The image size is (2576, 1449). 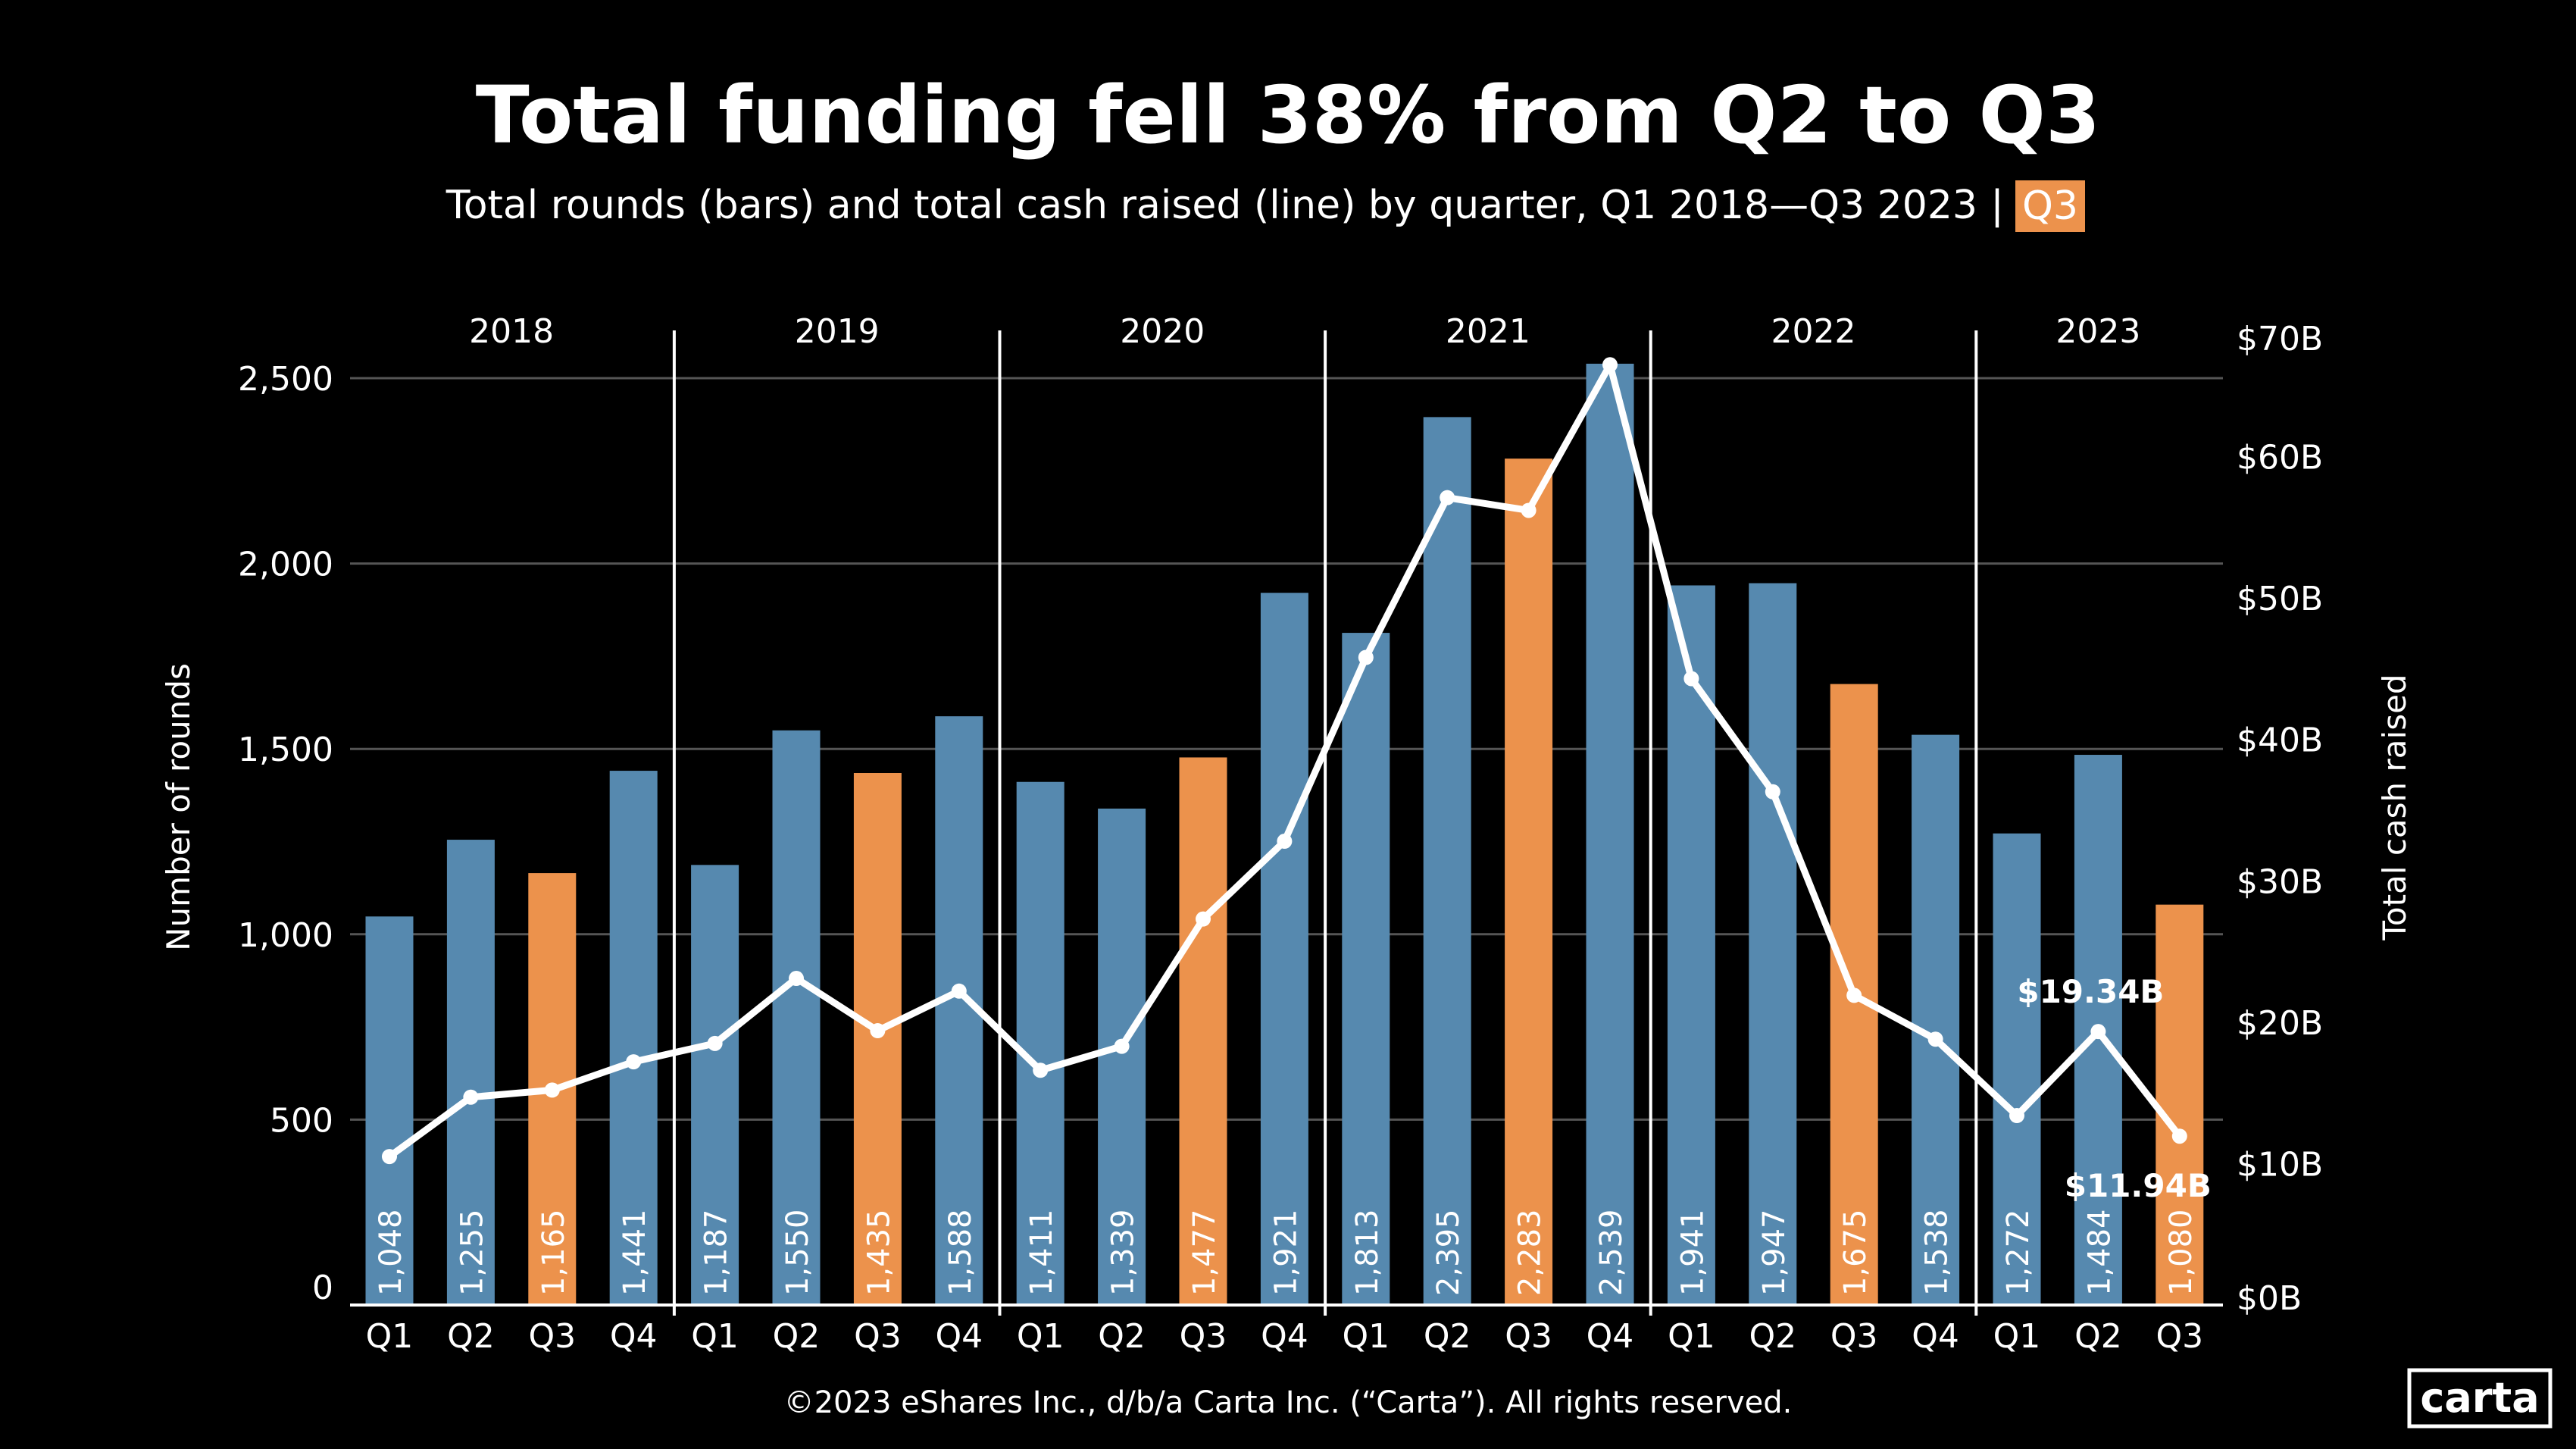 I want to click on bar-value-label: 2,395, so click(x=1448, y=1252).